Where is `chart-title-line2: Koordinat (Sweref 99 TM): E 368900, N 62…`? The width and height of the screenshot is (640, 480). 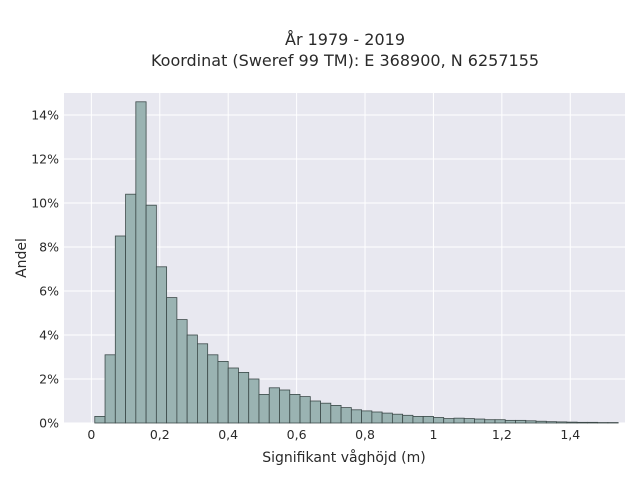 chart-title-line2: Koordinat (Sweref 99 TM): E 368900, N 62… is located at coordinates (345, 60).